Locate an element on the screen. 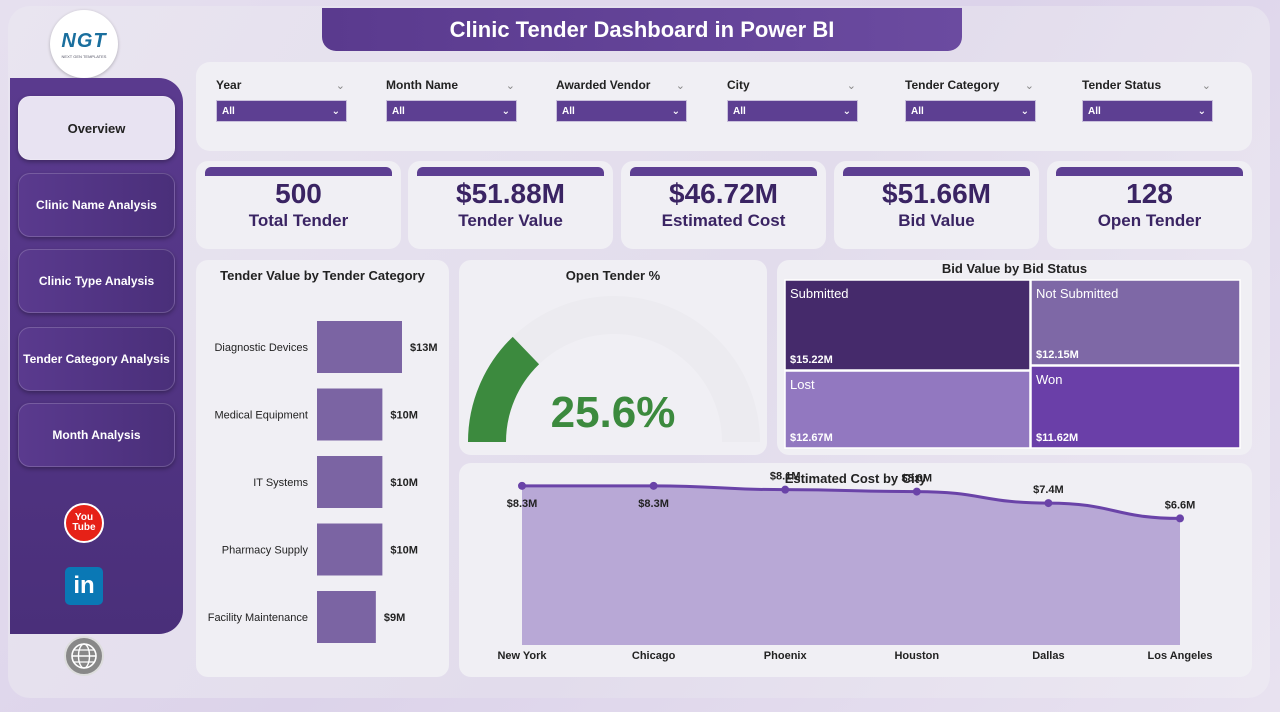  x-tick-label: Los Angeles is located at coordinates (1180, 656).